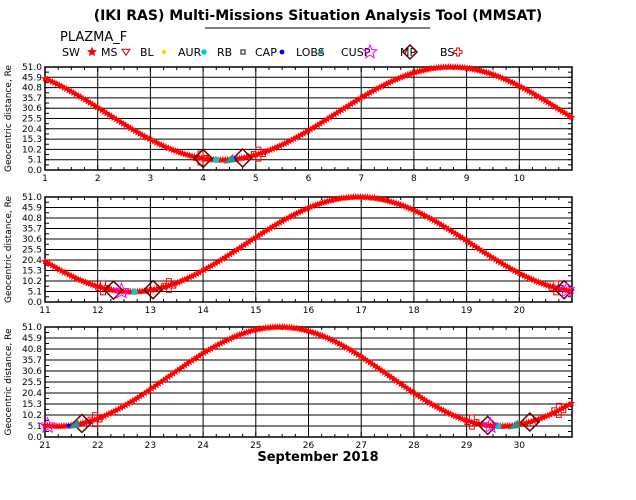  What do you see at coordinates (203, 311) in the screenshot?
I see `x-tick-label: 14` at bounding box center [203, 311].